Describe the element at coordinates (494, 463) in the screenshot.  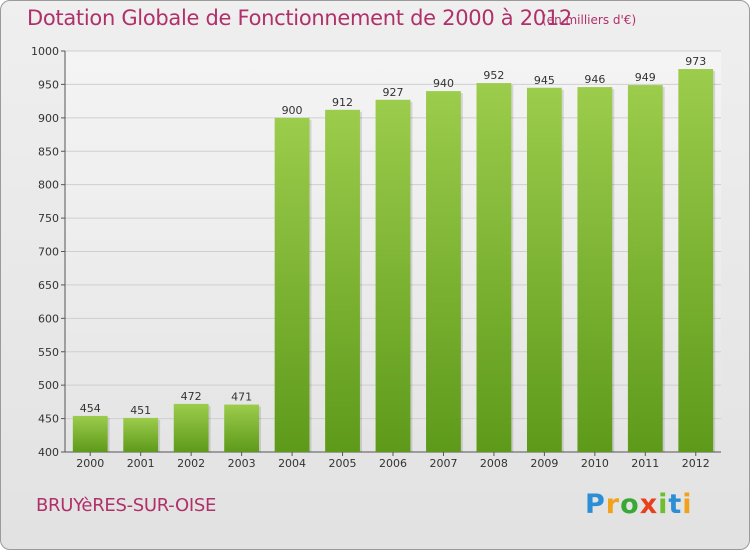
I see `x-tick-label: 2008` at that location.